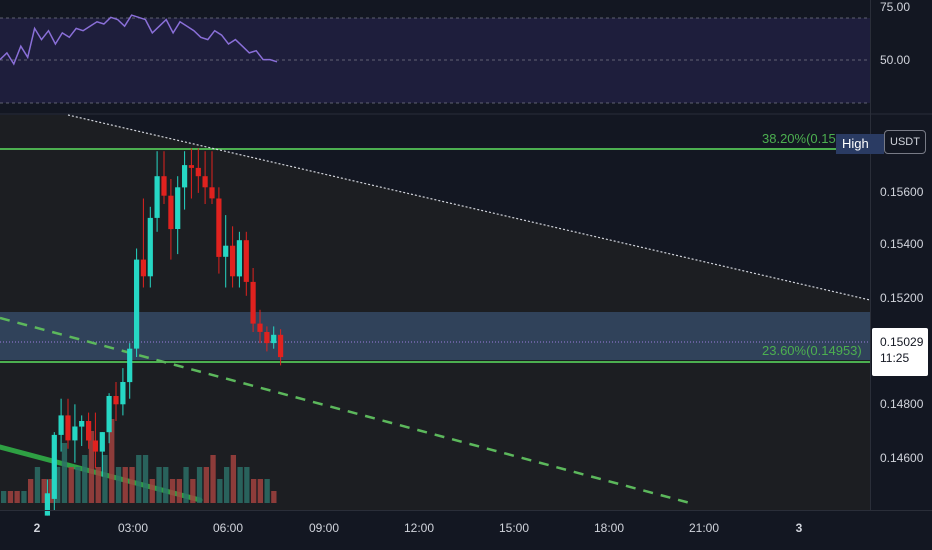 The height and width of the screenshot is (550, 932). What do you see at coordinates (902, 192) in the screenshot?
I see `price-tick: 0.15600` at bounding box center [902, 192].